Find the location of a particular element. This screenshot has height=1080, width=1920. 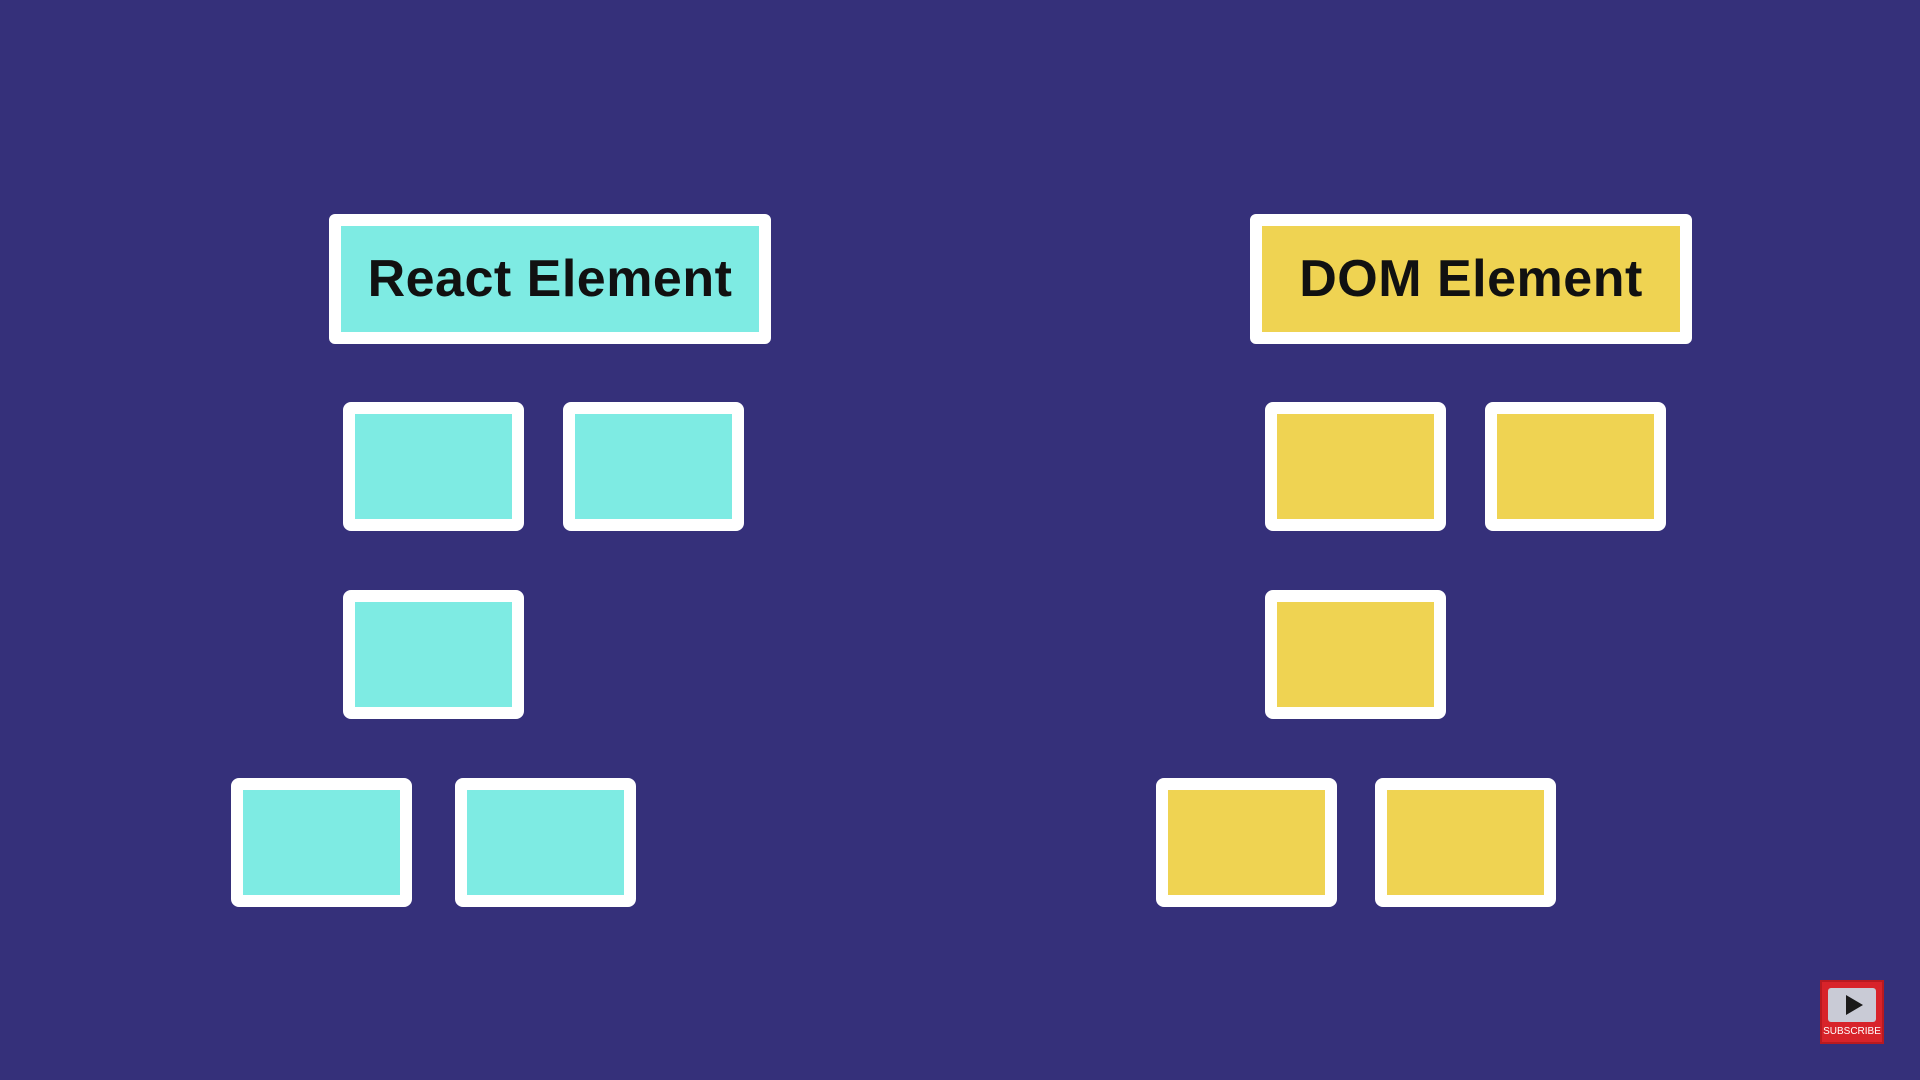

dom-element-title: DOM Element is located at coordinates (1471, 279).